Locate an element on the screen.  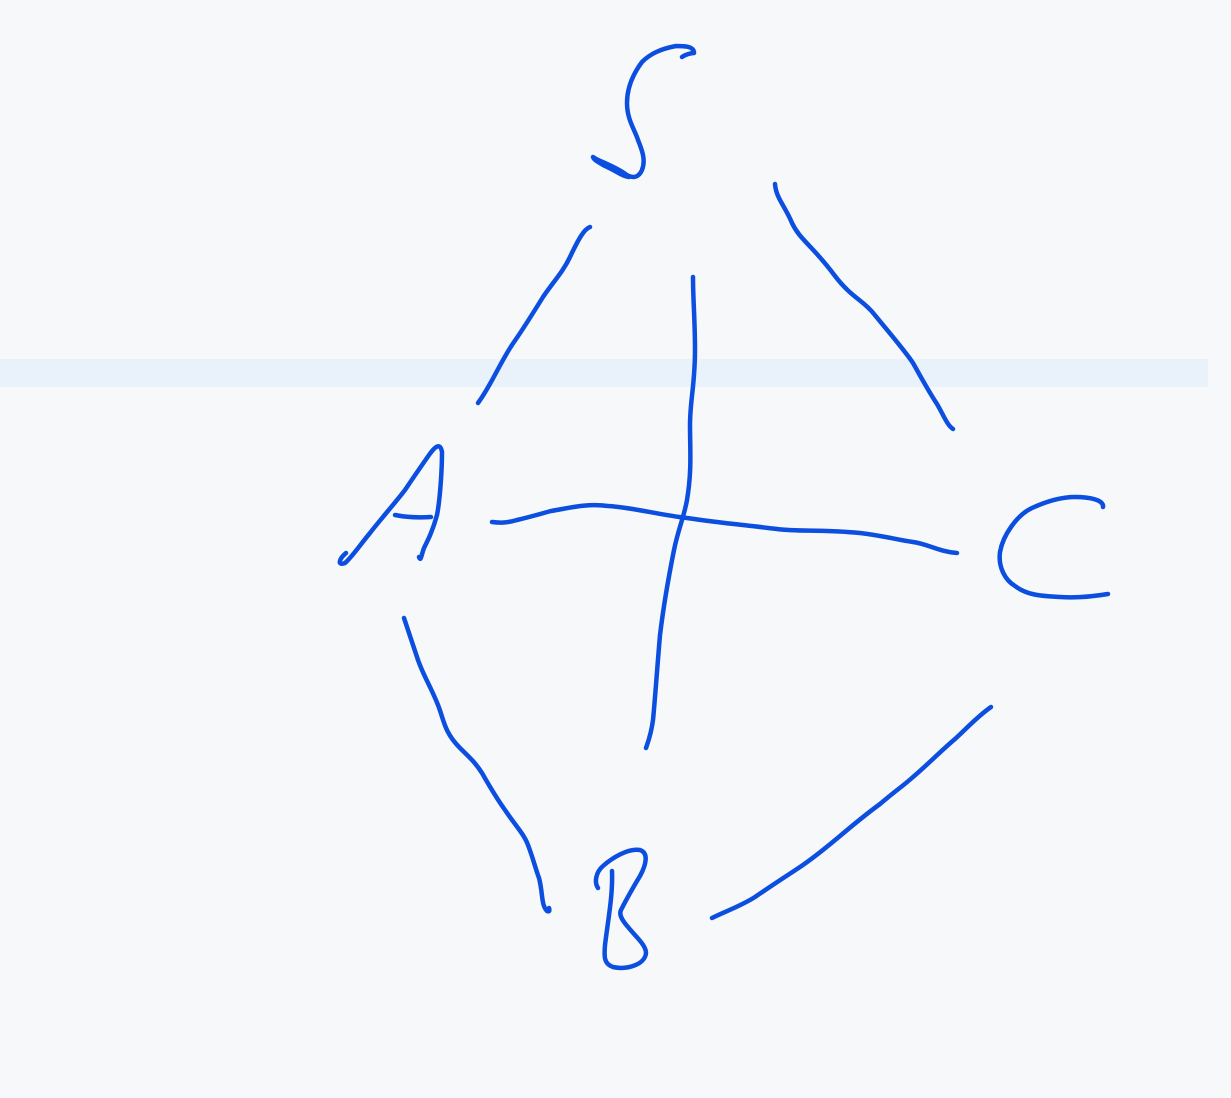
node-c-glyph is located at coordinates (1054, 547).